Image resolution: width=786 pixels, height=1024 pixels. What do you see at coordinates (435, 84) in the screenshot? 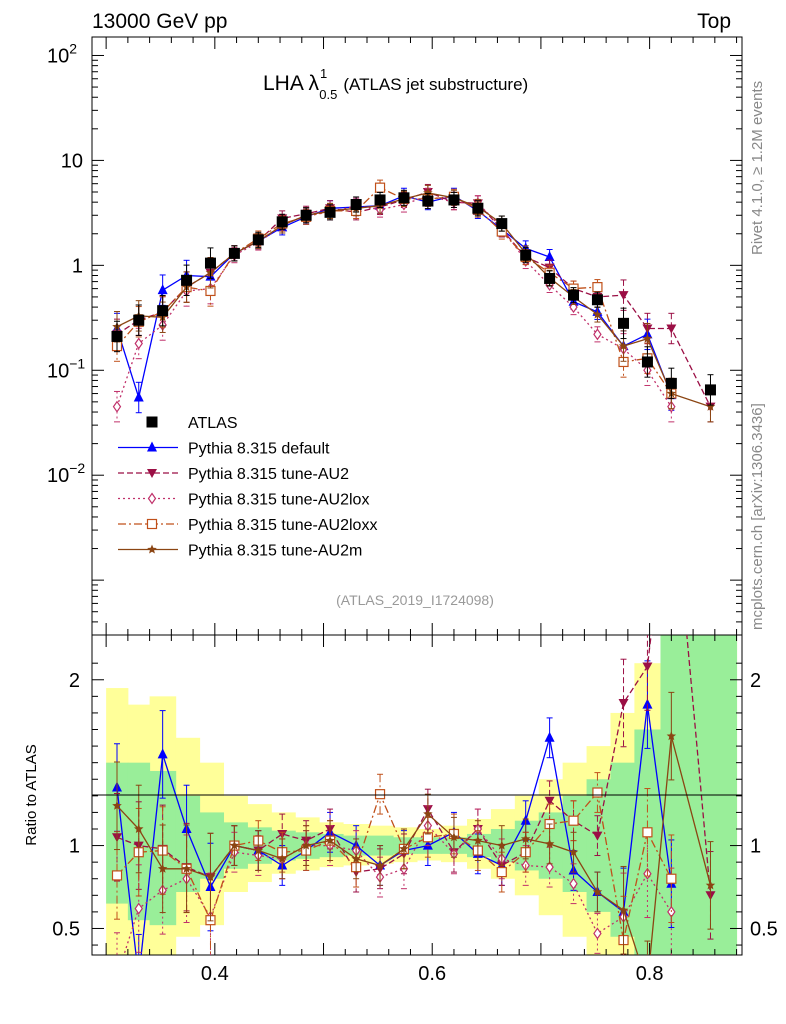
I see `plot-title-suffix: (ATLAS jet substructure)` at bounding box center [435, 84].